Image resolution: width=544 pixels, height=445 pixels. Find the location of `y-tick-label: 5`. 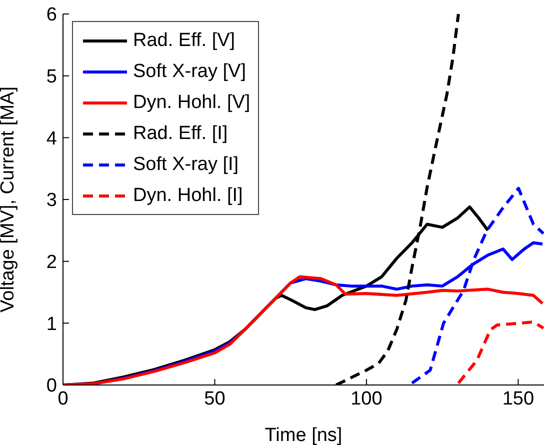

y-tick-label: 5 is located at coordinates (51, 77).